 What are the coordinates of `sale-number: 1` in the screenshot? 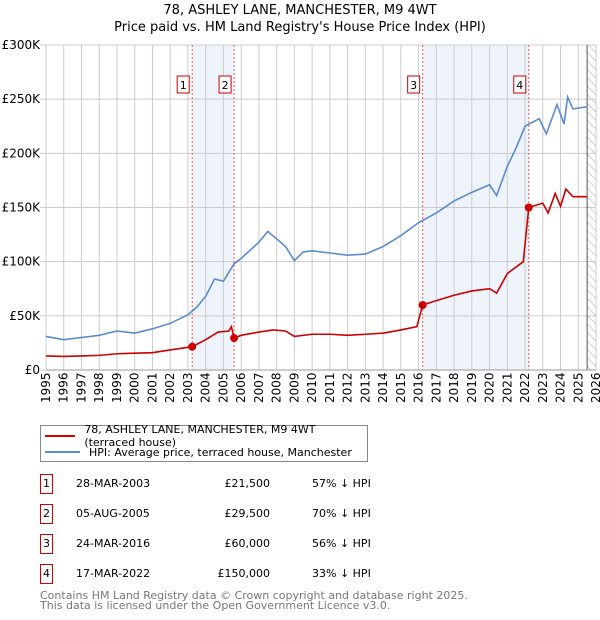 It's located at (46, 484).